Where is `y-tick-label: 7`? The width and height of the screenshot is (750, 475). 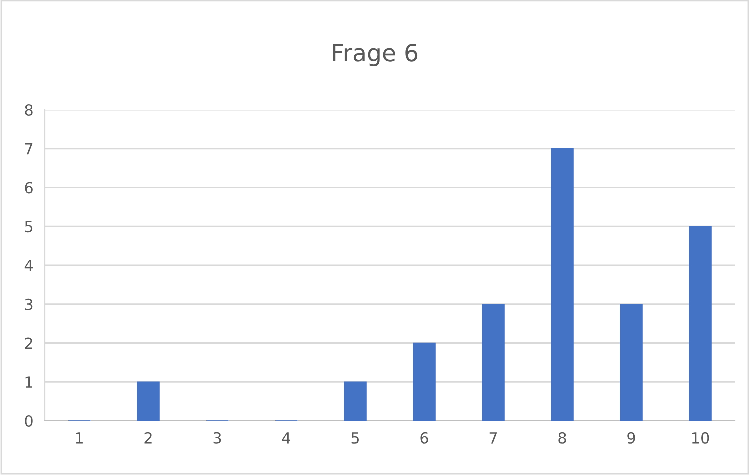 y-tick-label: 7 is located at coordinates (29, 149).